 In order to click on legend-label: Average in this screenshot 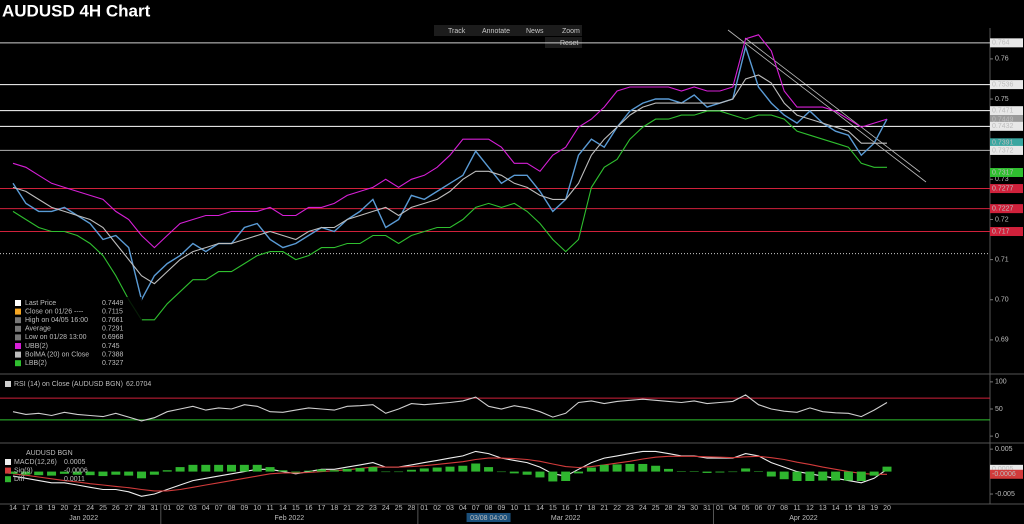, I will do `click(38, 329)`.